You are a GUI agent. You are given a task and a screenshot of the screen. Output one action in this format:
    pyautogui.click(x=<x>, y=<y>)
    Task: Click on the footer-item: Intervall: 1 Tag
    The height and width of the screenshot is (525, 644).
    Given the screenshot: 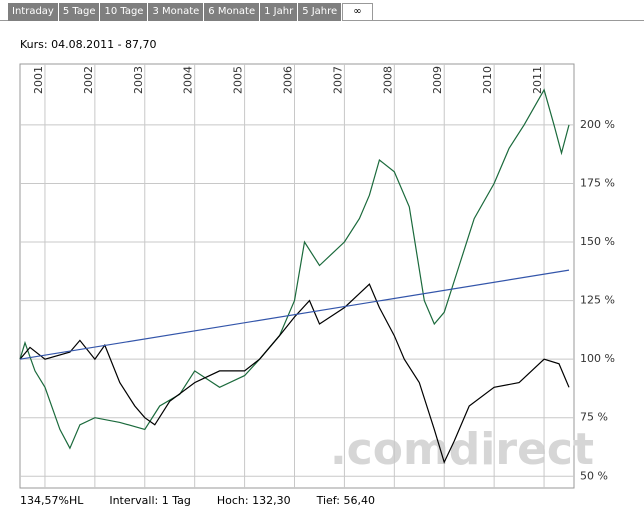 What is the action you would take?
    pyautogui.click(x=150, y=500)
    